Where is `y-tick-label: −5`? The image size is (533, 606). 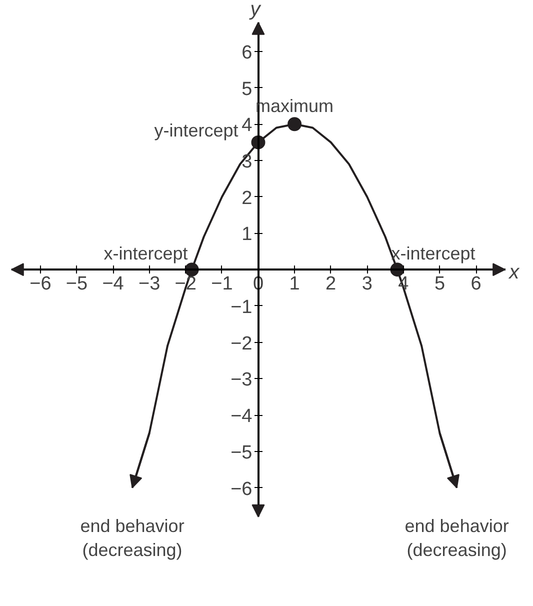 y-tick-label: −5 is located at coordinates (241, 453).